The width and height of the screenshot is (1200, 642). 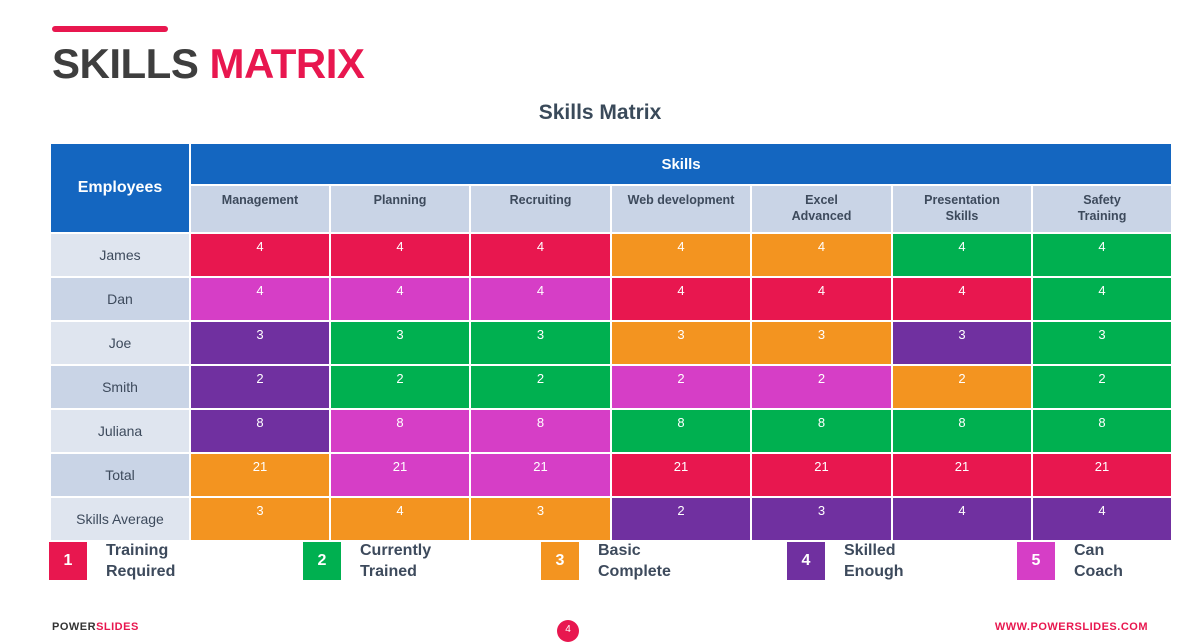 What do you see at coordinates (141, 571) in the screenshot?
I see `legend-label-line: Required` at bounding box center [141, 571].